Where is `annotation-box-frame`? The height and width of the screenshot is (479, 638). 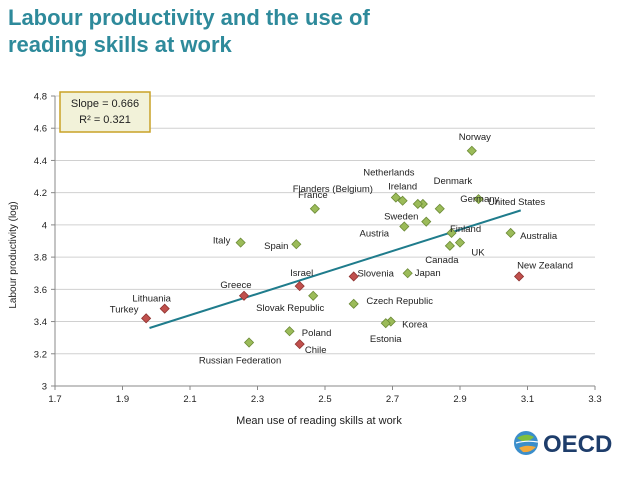 annotation-box-frame is located at coordinates (105, 112).